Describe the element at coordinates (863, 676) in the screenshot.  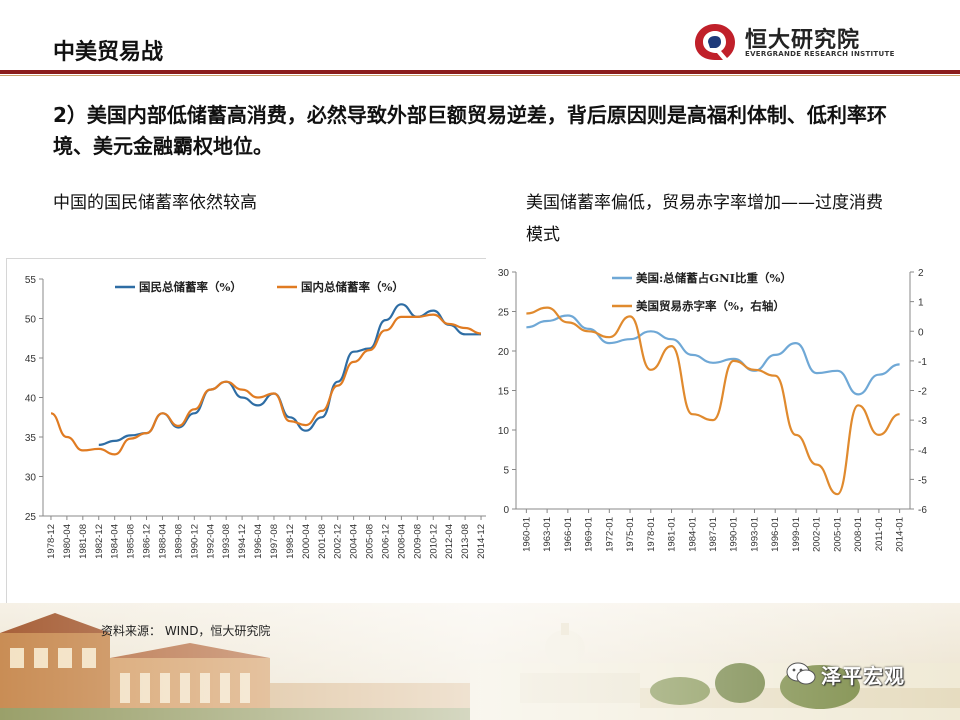
I see `watermark-text: 泽平宏观` at that location.